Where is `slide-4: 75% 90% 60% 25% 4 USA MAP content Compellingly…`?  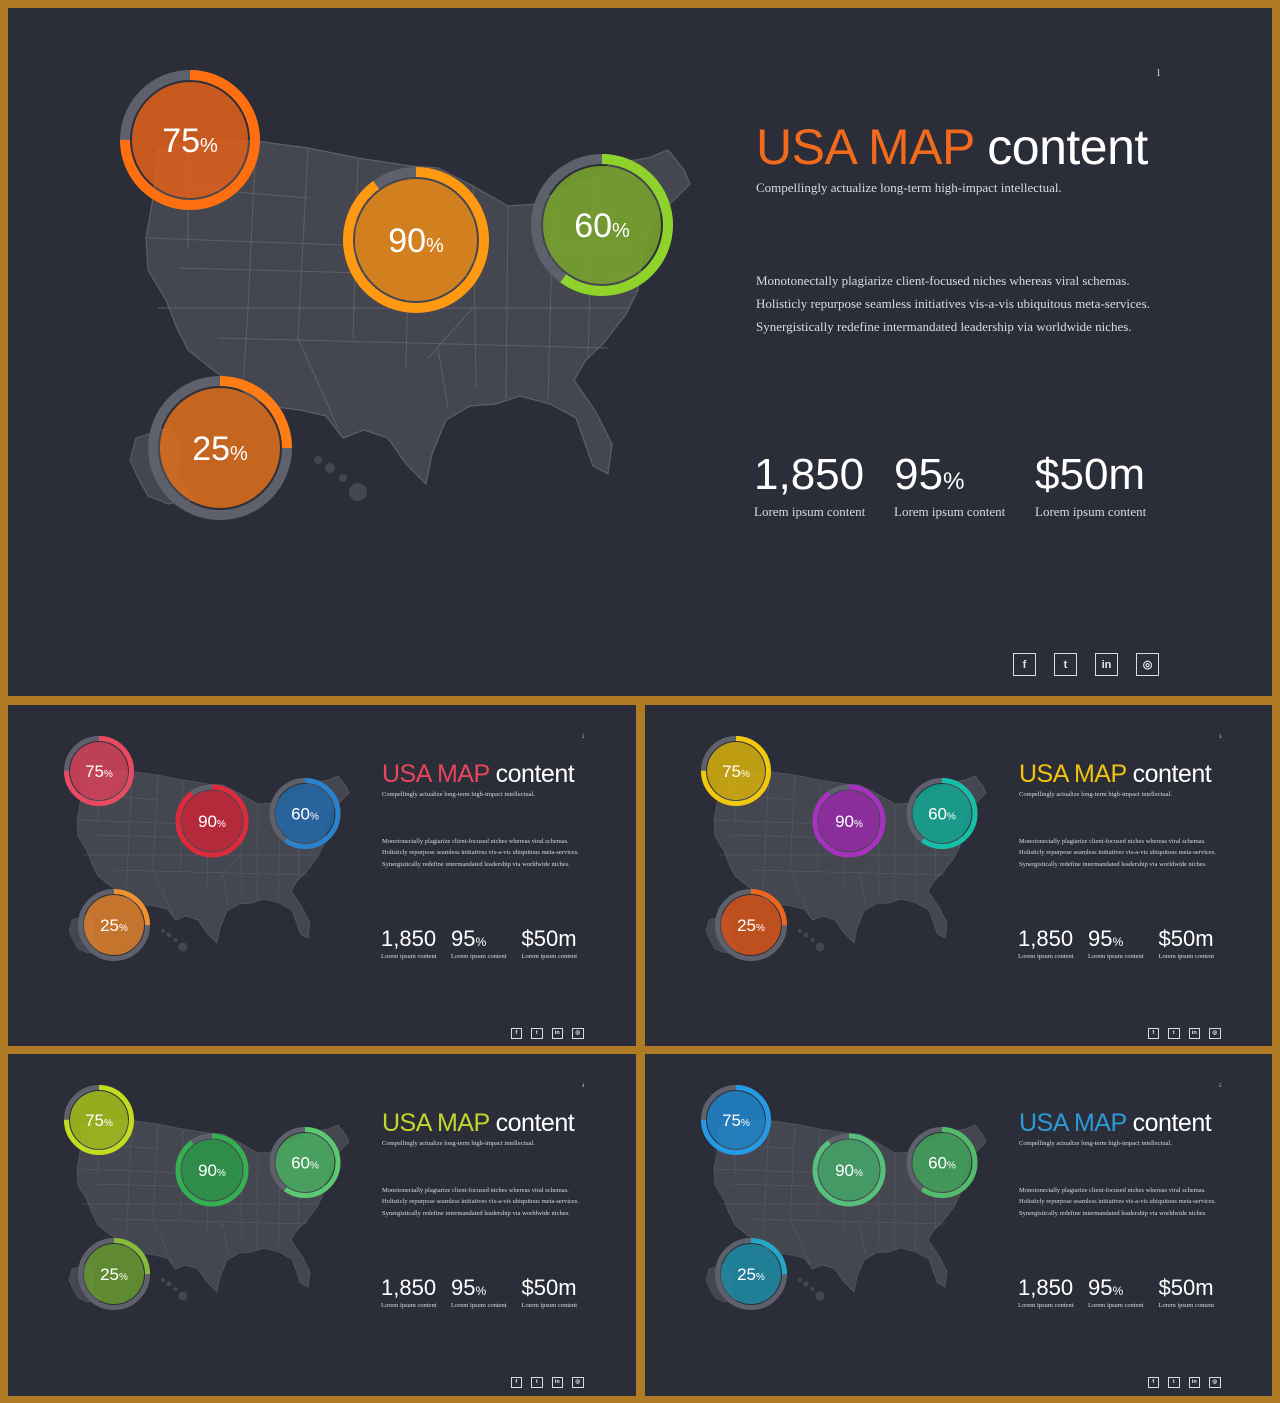
slide-4: 75% 90% 60% 25% 4 USA MAP content Compellingly… is located at coordinates (322, 1225).